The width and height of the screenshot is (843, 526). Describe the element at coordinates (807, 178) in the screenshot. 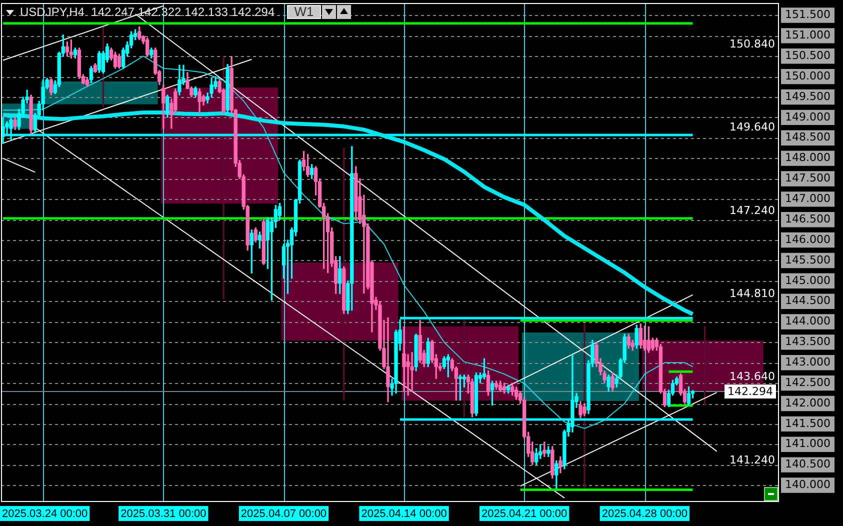

I see `y-tick-label: 147.500` at that location.